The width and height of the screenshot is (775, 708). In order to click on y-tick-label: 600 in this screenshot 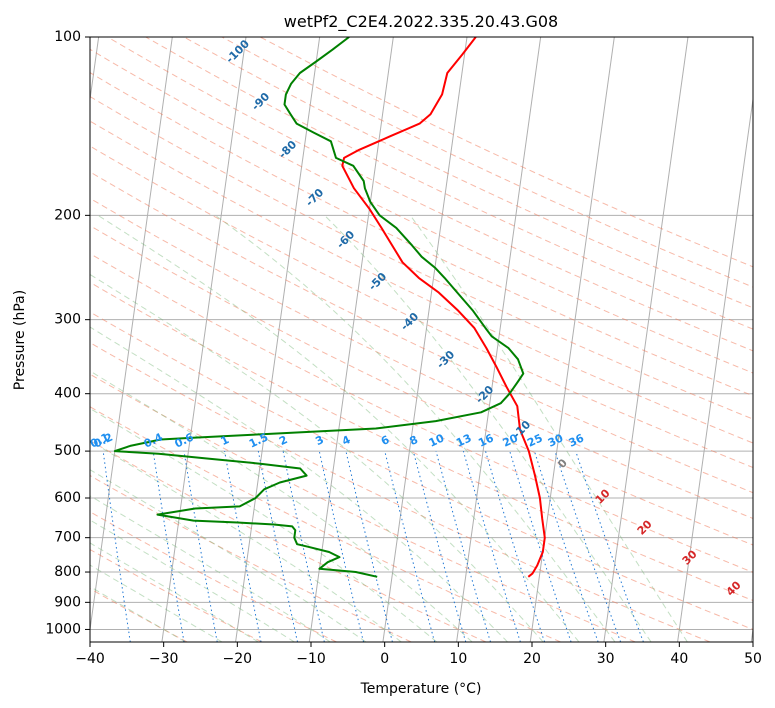, I will do `click(67, 498)`.